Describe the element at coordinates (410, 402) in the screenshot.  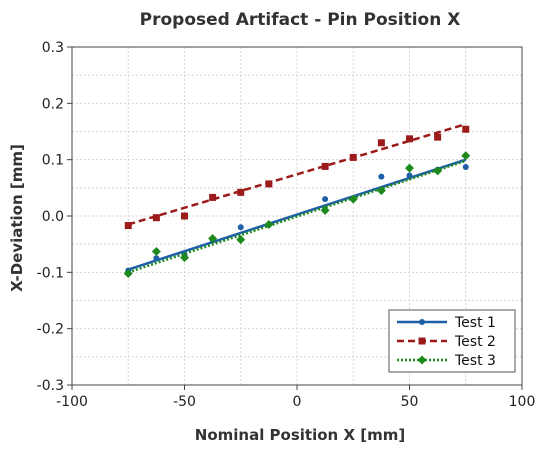
I see `x-tick-label: 50` at that location.